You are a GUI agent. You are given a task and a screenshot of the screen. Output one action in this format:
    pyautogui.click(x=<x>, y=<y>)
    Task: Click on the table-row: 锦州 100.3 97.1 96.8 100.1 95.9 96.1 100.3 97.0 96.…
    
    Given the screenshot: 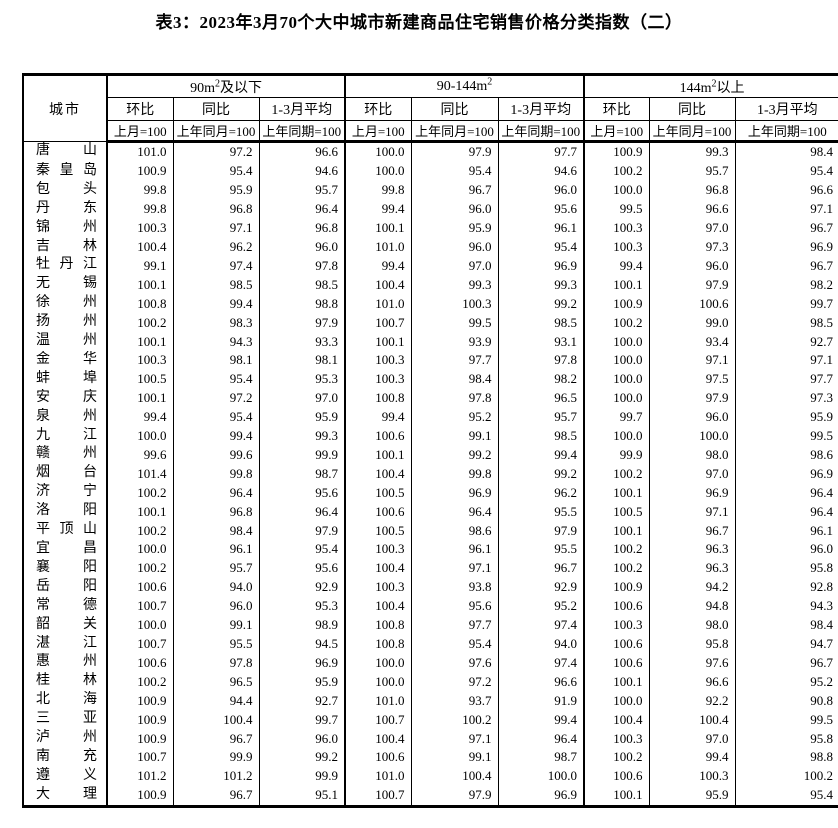 What is the action you would take?
    pyautogui.click(x=430, y=228)
    